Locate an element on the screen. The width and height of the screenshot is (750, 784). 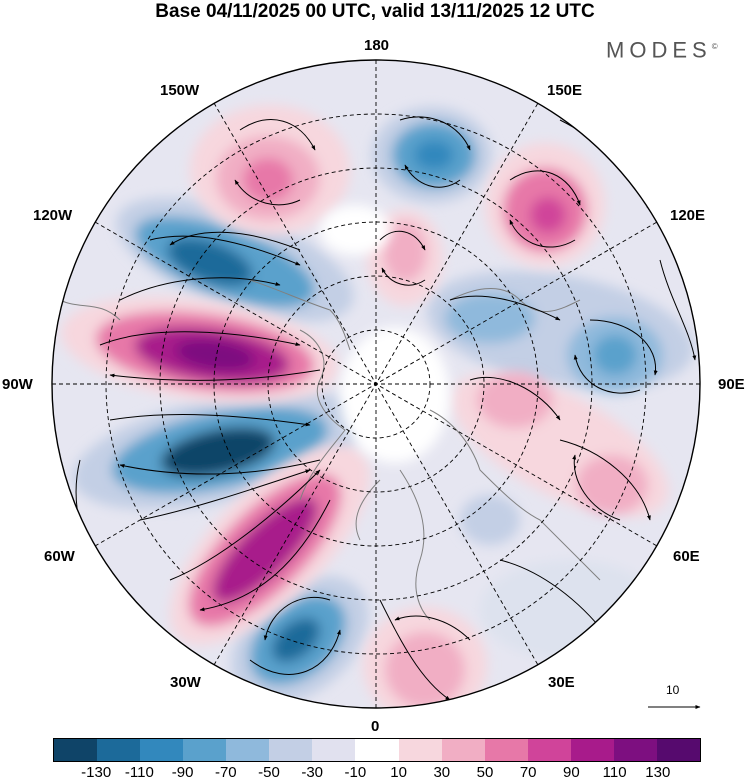
colorbar-tick-label: -30 is located at coordinates (312, 772).